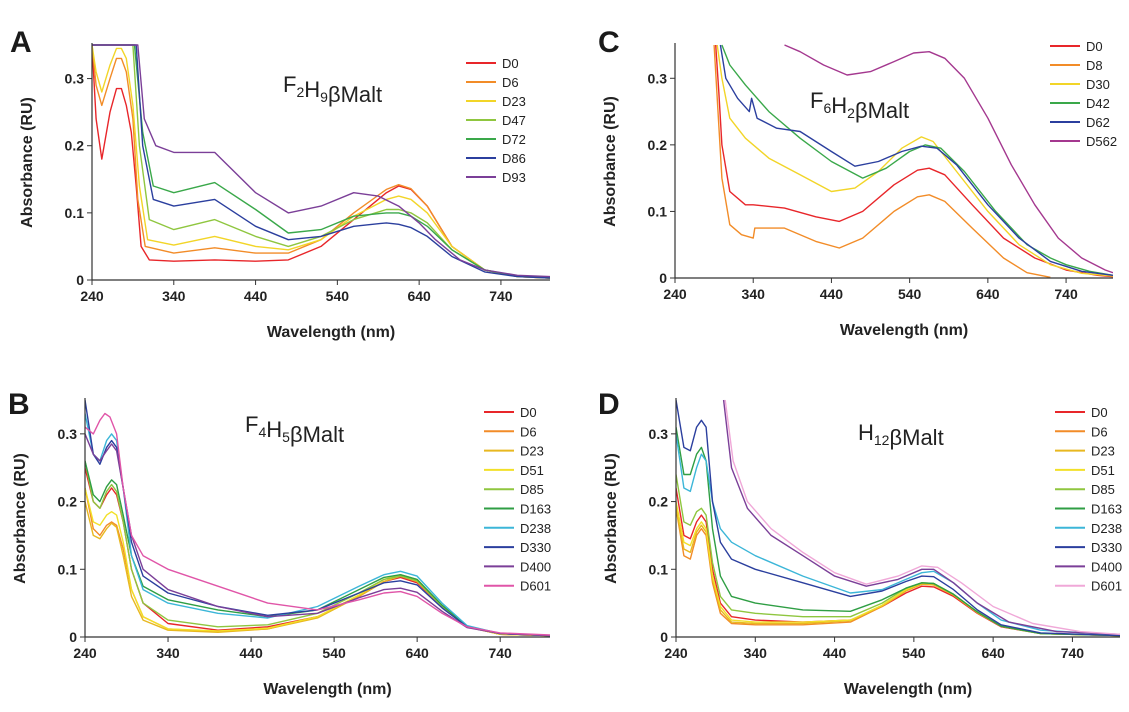  What do you see at coordinates (901, 435) in the screenshot?
I see `chart-title: H12βMalt` at bounding box center [901, 435].